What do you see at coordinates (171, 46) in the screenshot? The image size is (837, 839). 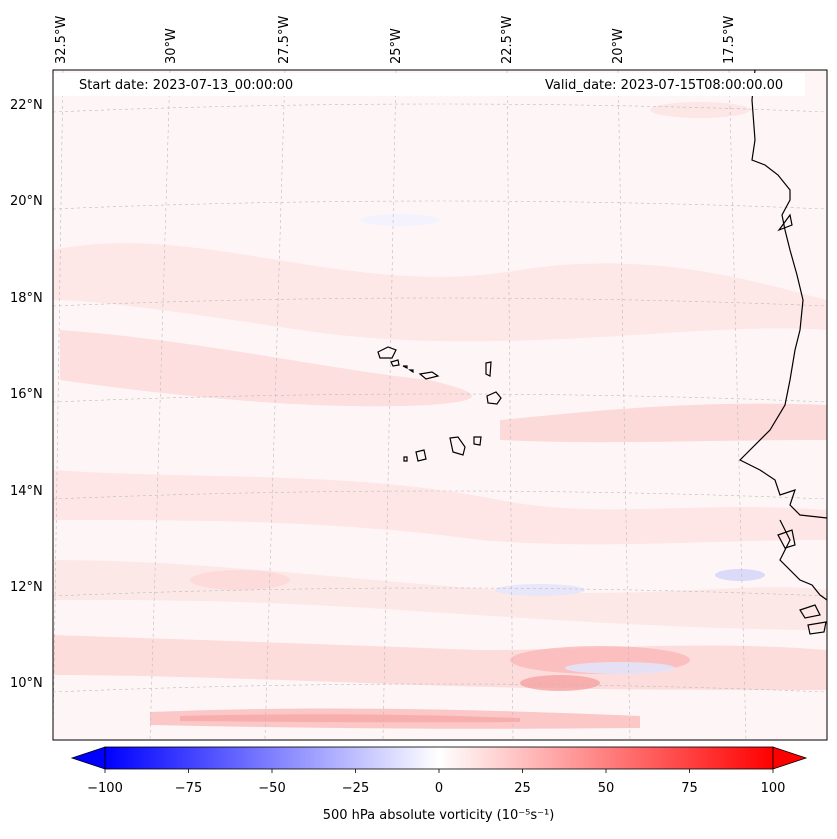 I see `lon-label-30w: 30°W` at bounding box center [171, 46].